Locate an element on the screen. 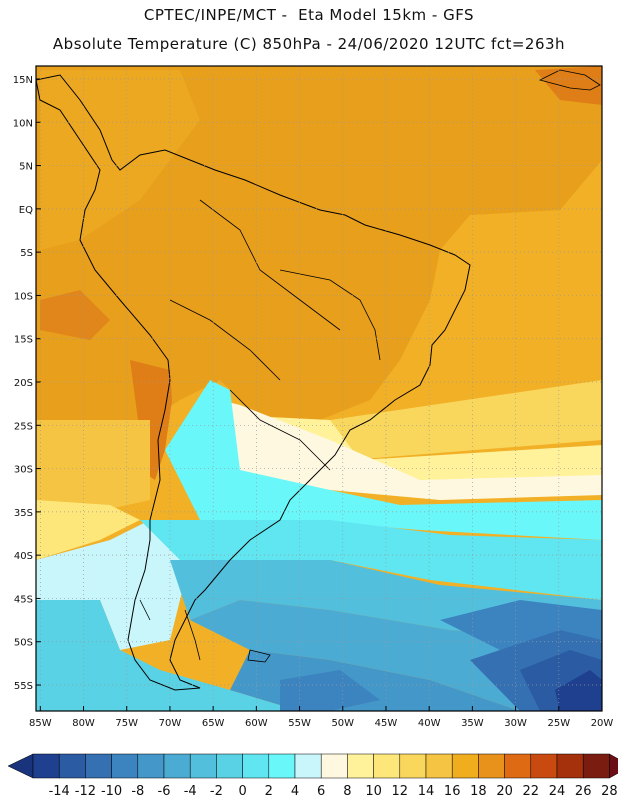 The height and width of the screenshot is (800, 618). lat-label: 55S is located at coordinates (23, 686).